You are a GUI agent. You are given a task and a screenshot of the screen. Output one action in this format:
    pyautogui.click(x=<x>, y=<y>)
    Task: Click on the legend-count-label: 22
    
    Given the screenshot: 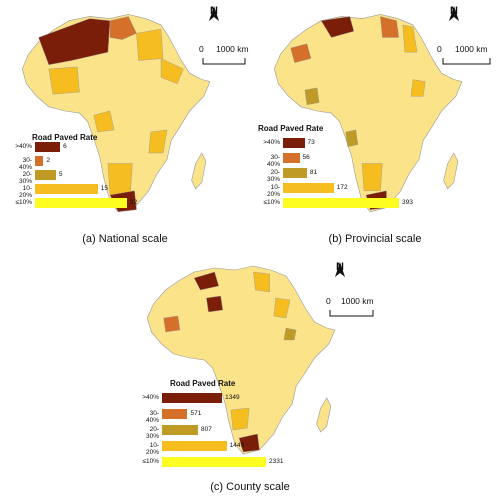 What is the action you would take?
    pyautogui.click(x=134, y=202)
    